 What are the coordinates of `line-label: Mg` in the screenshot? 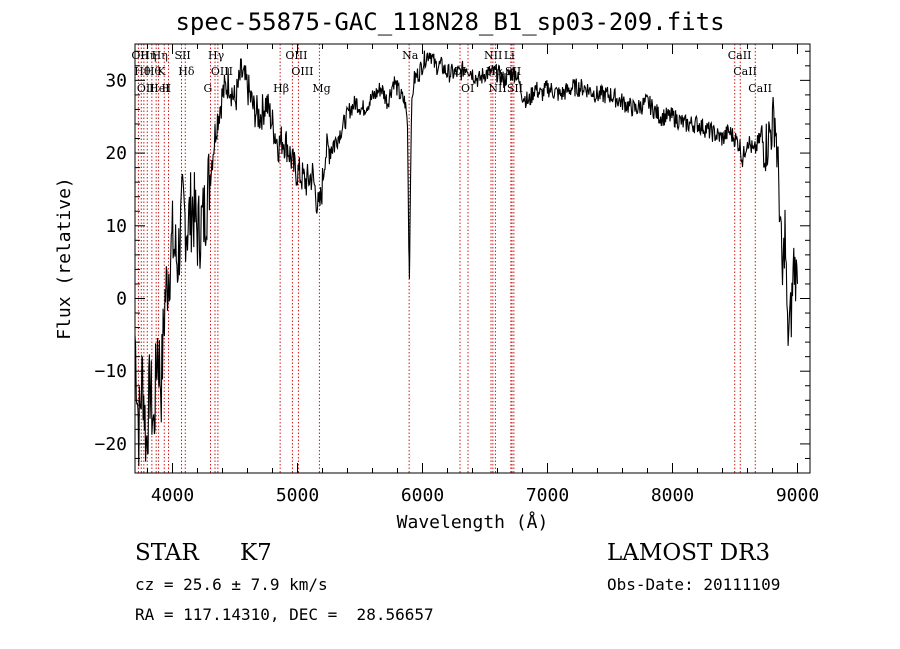 It's located at (321, 88).